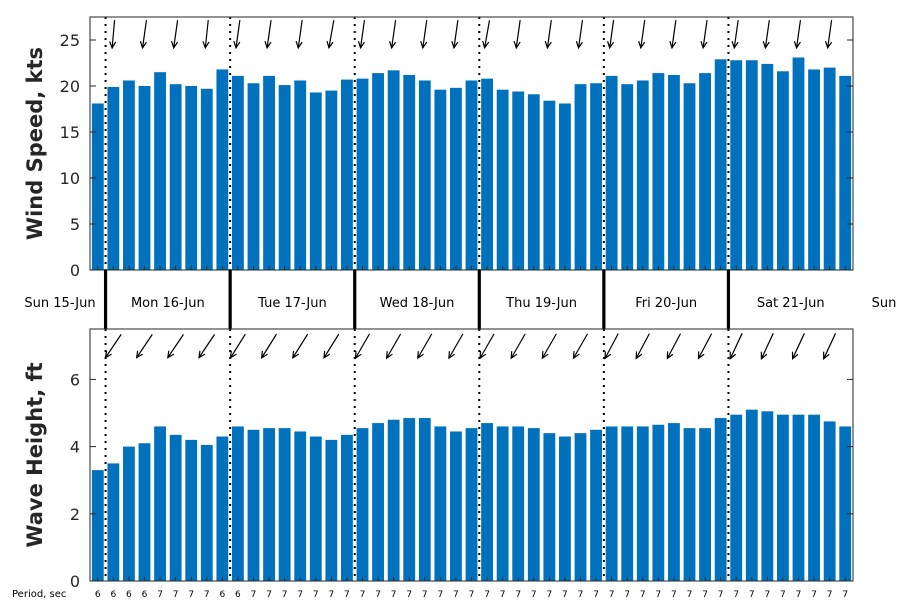  I want to click on wind-y-tick-label: 5, so click(75, 224).